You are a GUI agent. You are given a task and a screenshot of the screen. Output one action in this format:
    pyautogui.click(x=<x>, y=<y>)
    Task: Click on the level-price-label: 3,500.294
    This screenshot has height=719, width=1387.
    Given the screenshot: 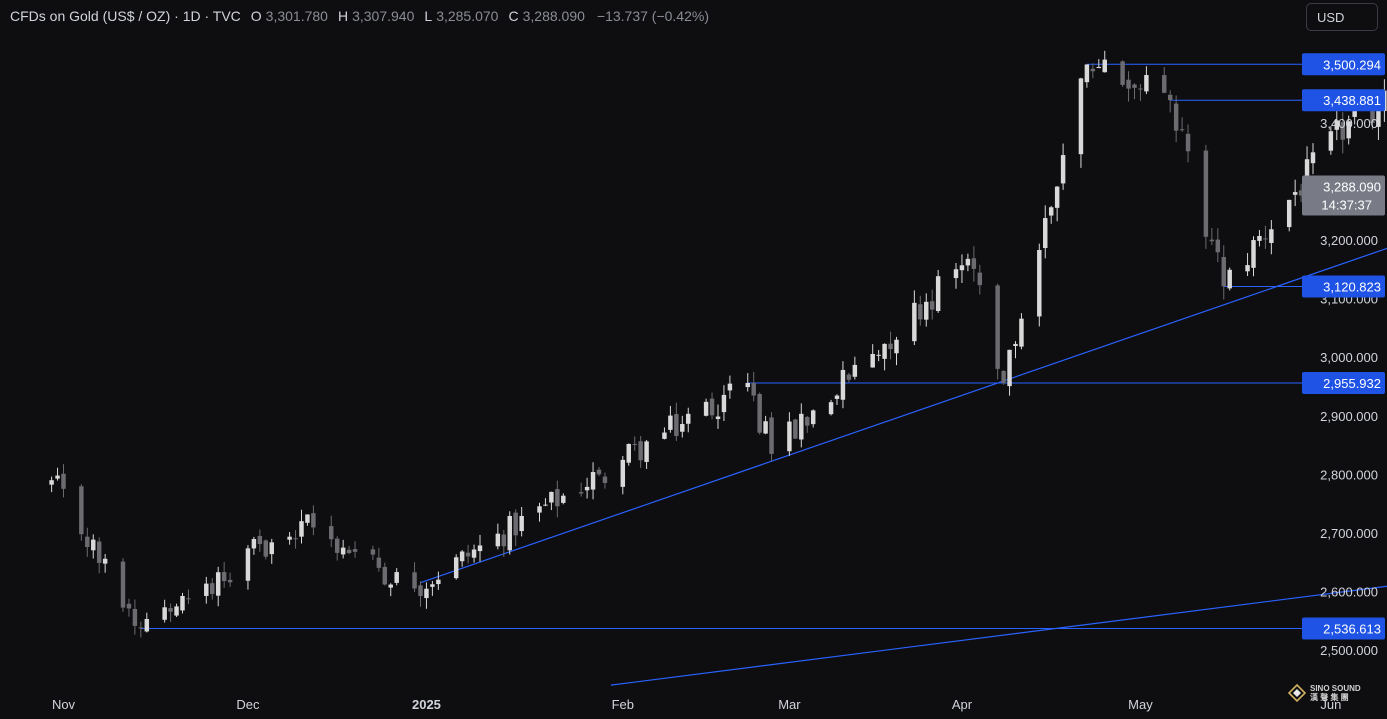 What is the action you would take?
    pyautogui.click(x=1343, y=64)
    